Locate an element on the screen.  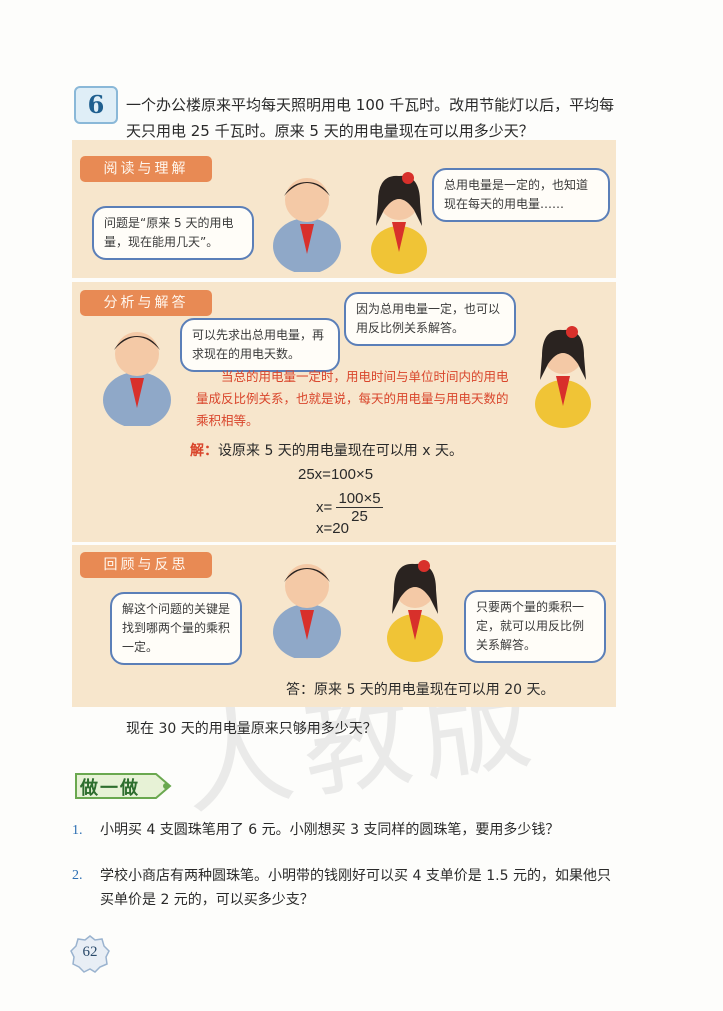
girl-speech-bubble-2: 因为总用电量一定，也可以用反比例关系解答。 is located at coordinates (430, 319).